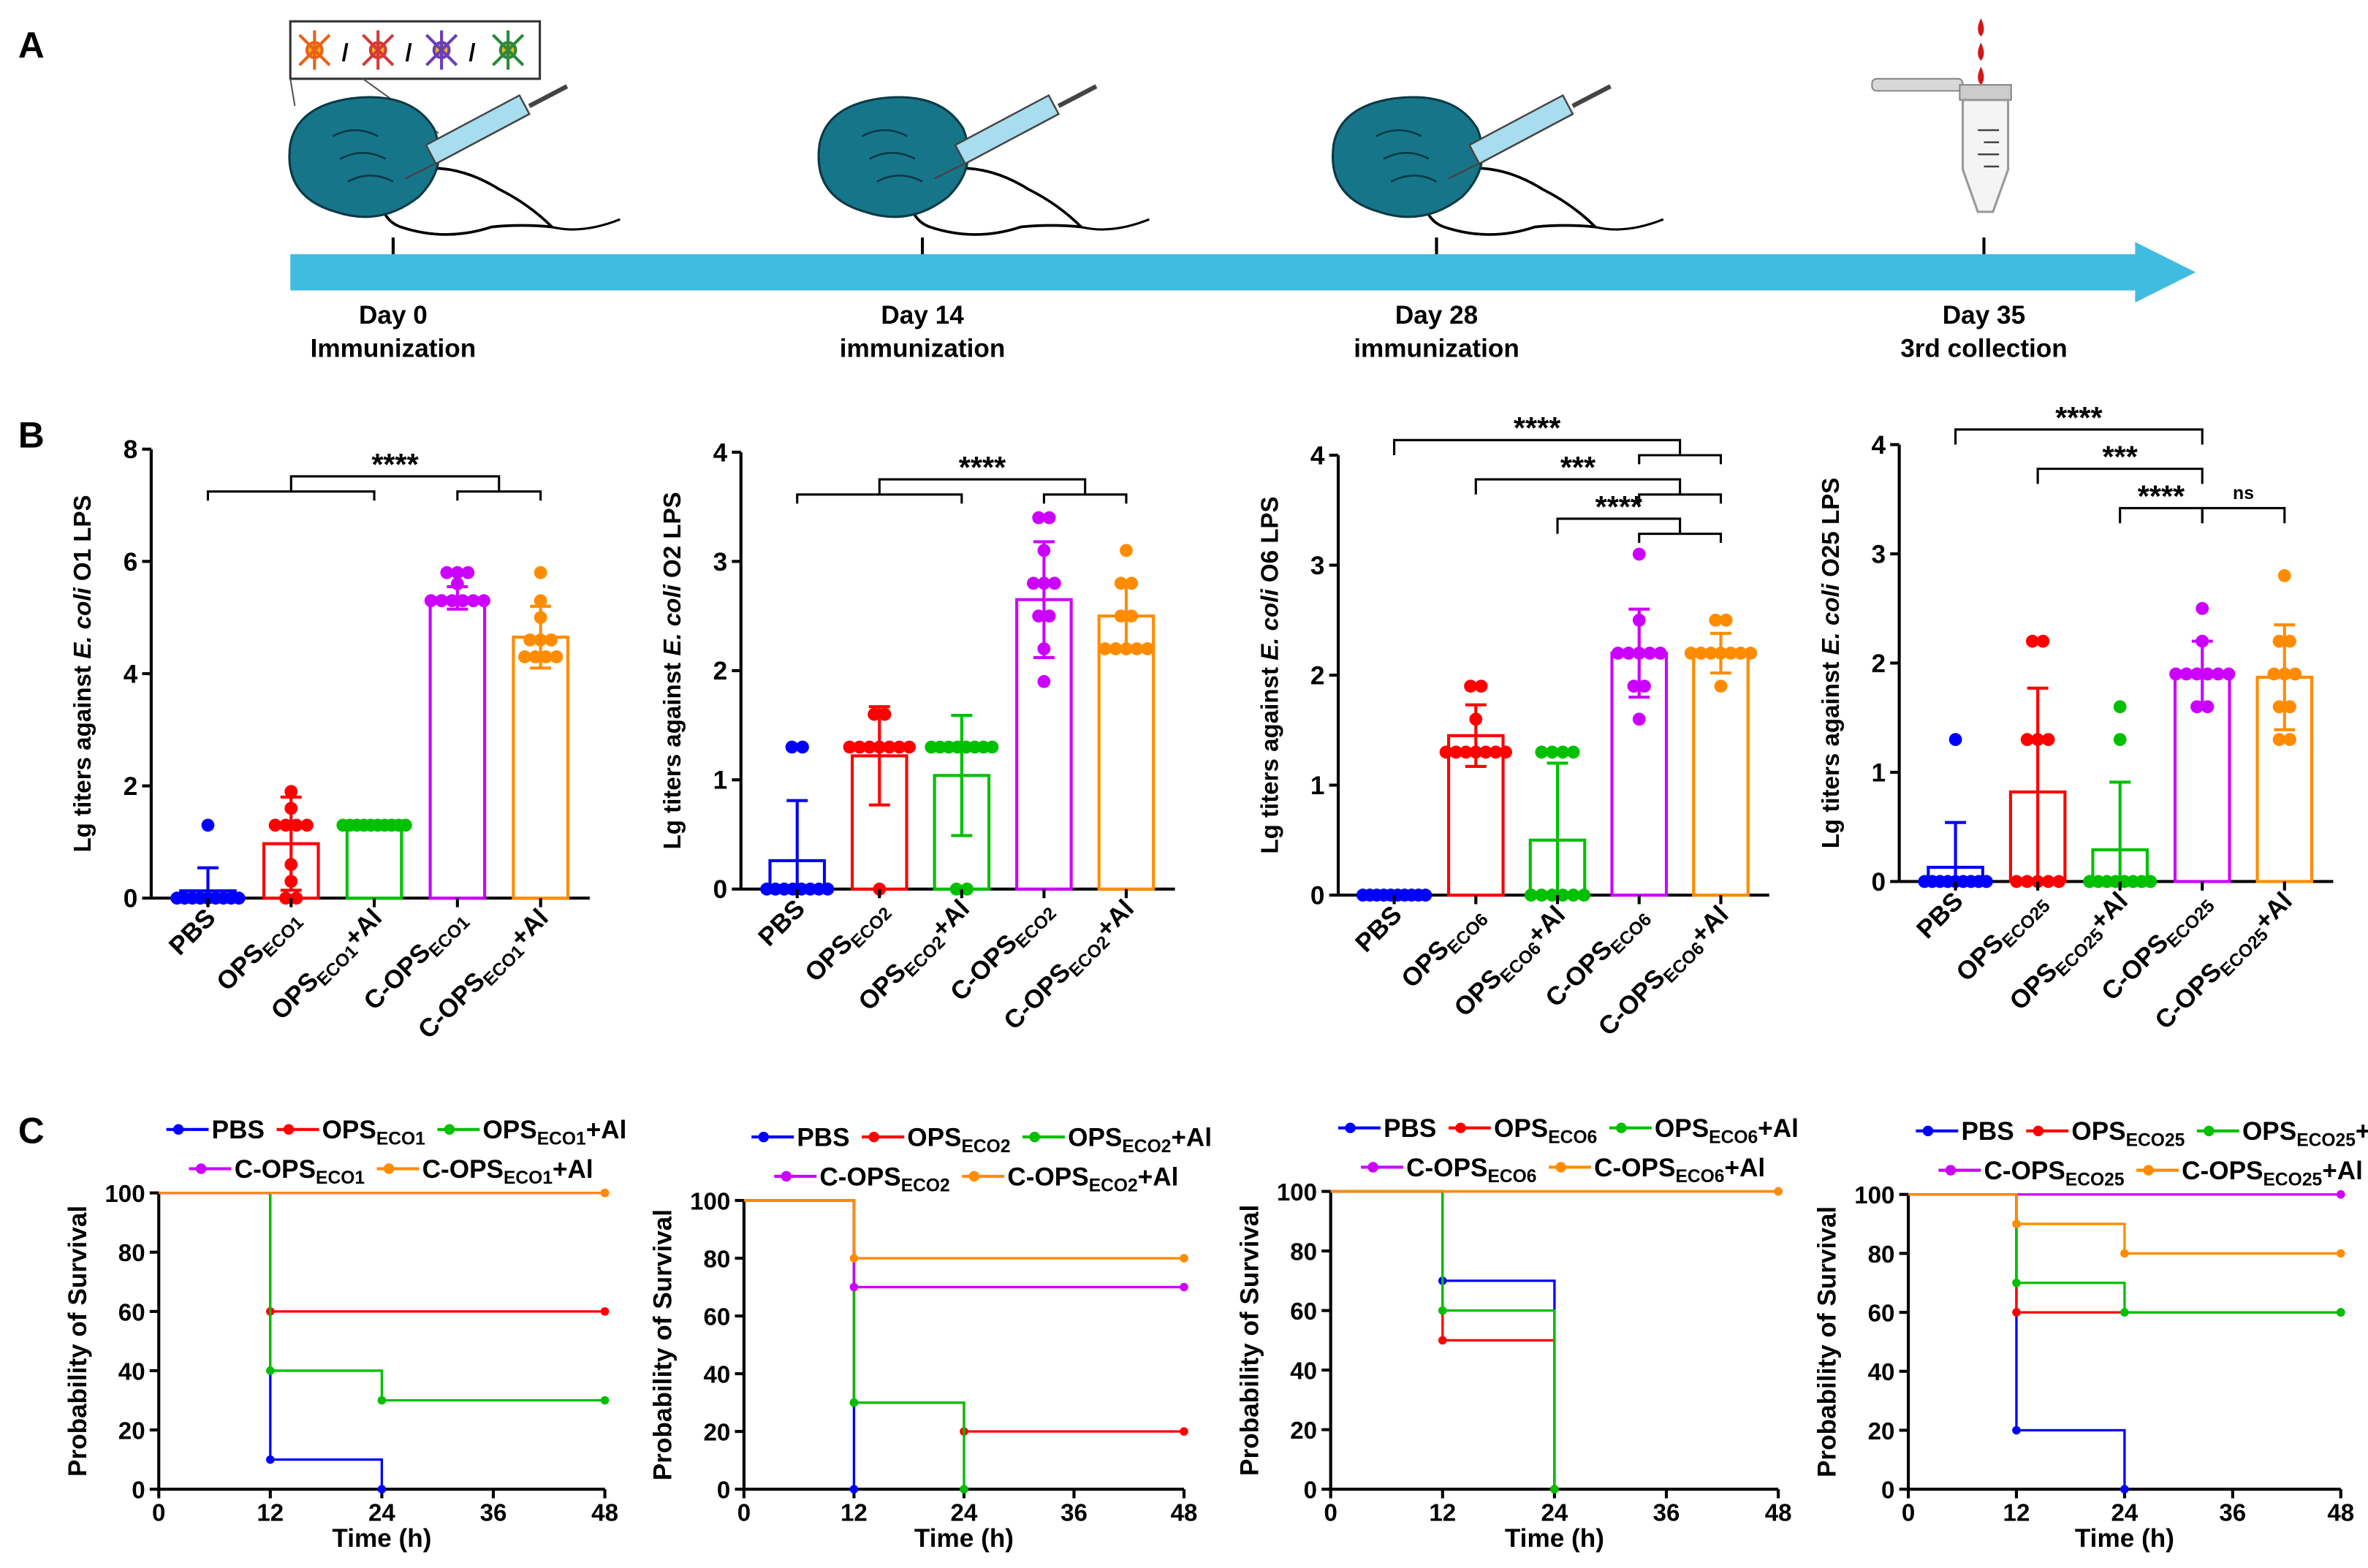 The height and width of the screenshot is (1568, 2368). Describe the element at coordinates (962, 775) in the screenshot. I see `error-bar` at that location.